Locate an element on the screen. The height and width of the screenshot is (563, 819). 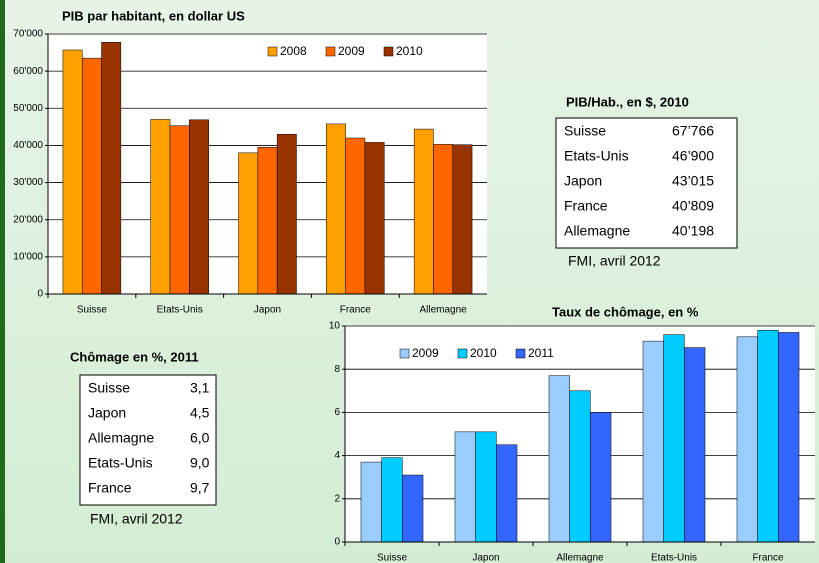
table-cell: 40’809 is located at coordinates (693, 206).